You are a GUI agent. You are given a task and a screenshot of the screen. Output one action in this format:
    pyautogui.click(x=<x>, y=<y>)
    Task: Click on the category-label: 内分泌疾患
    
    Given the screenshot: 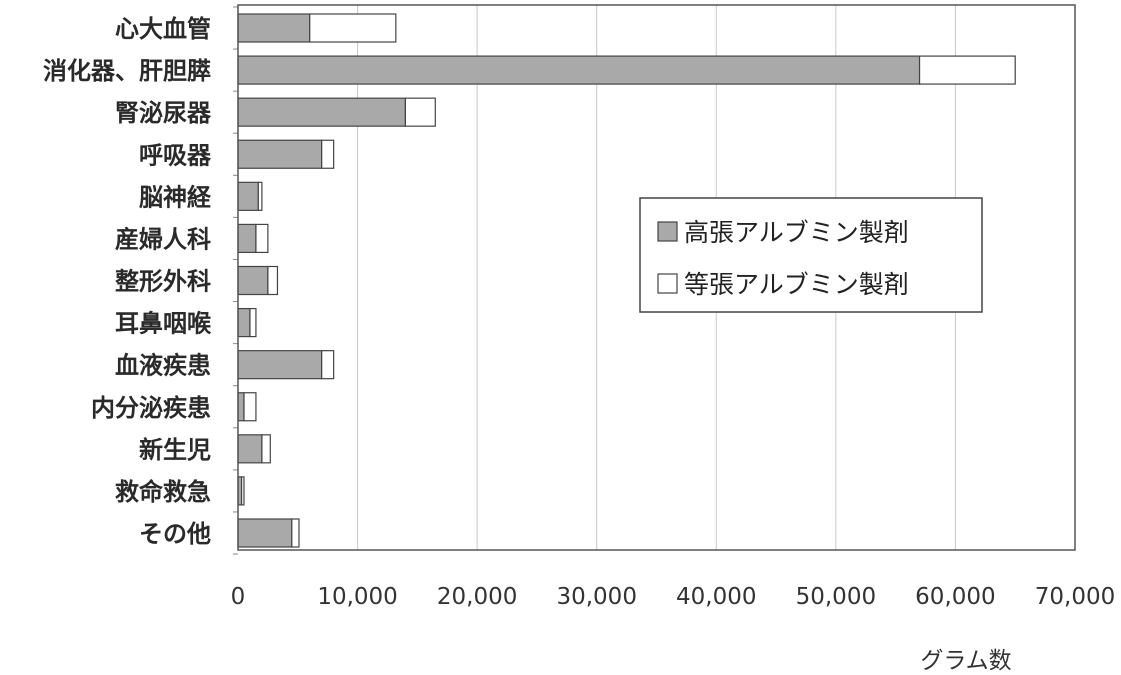 What is the action you would take?
    pyautogui.click(x=151, y=408)
    